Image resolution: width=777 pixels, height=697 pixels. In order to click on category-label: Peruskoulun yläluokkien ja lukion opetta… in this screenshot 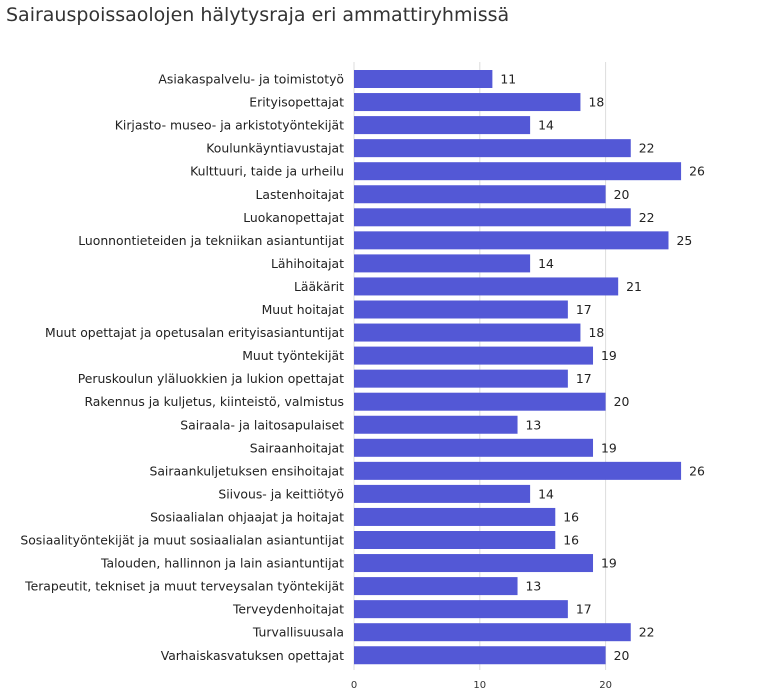, I will do `click(211, 378)`.